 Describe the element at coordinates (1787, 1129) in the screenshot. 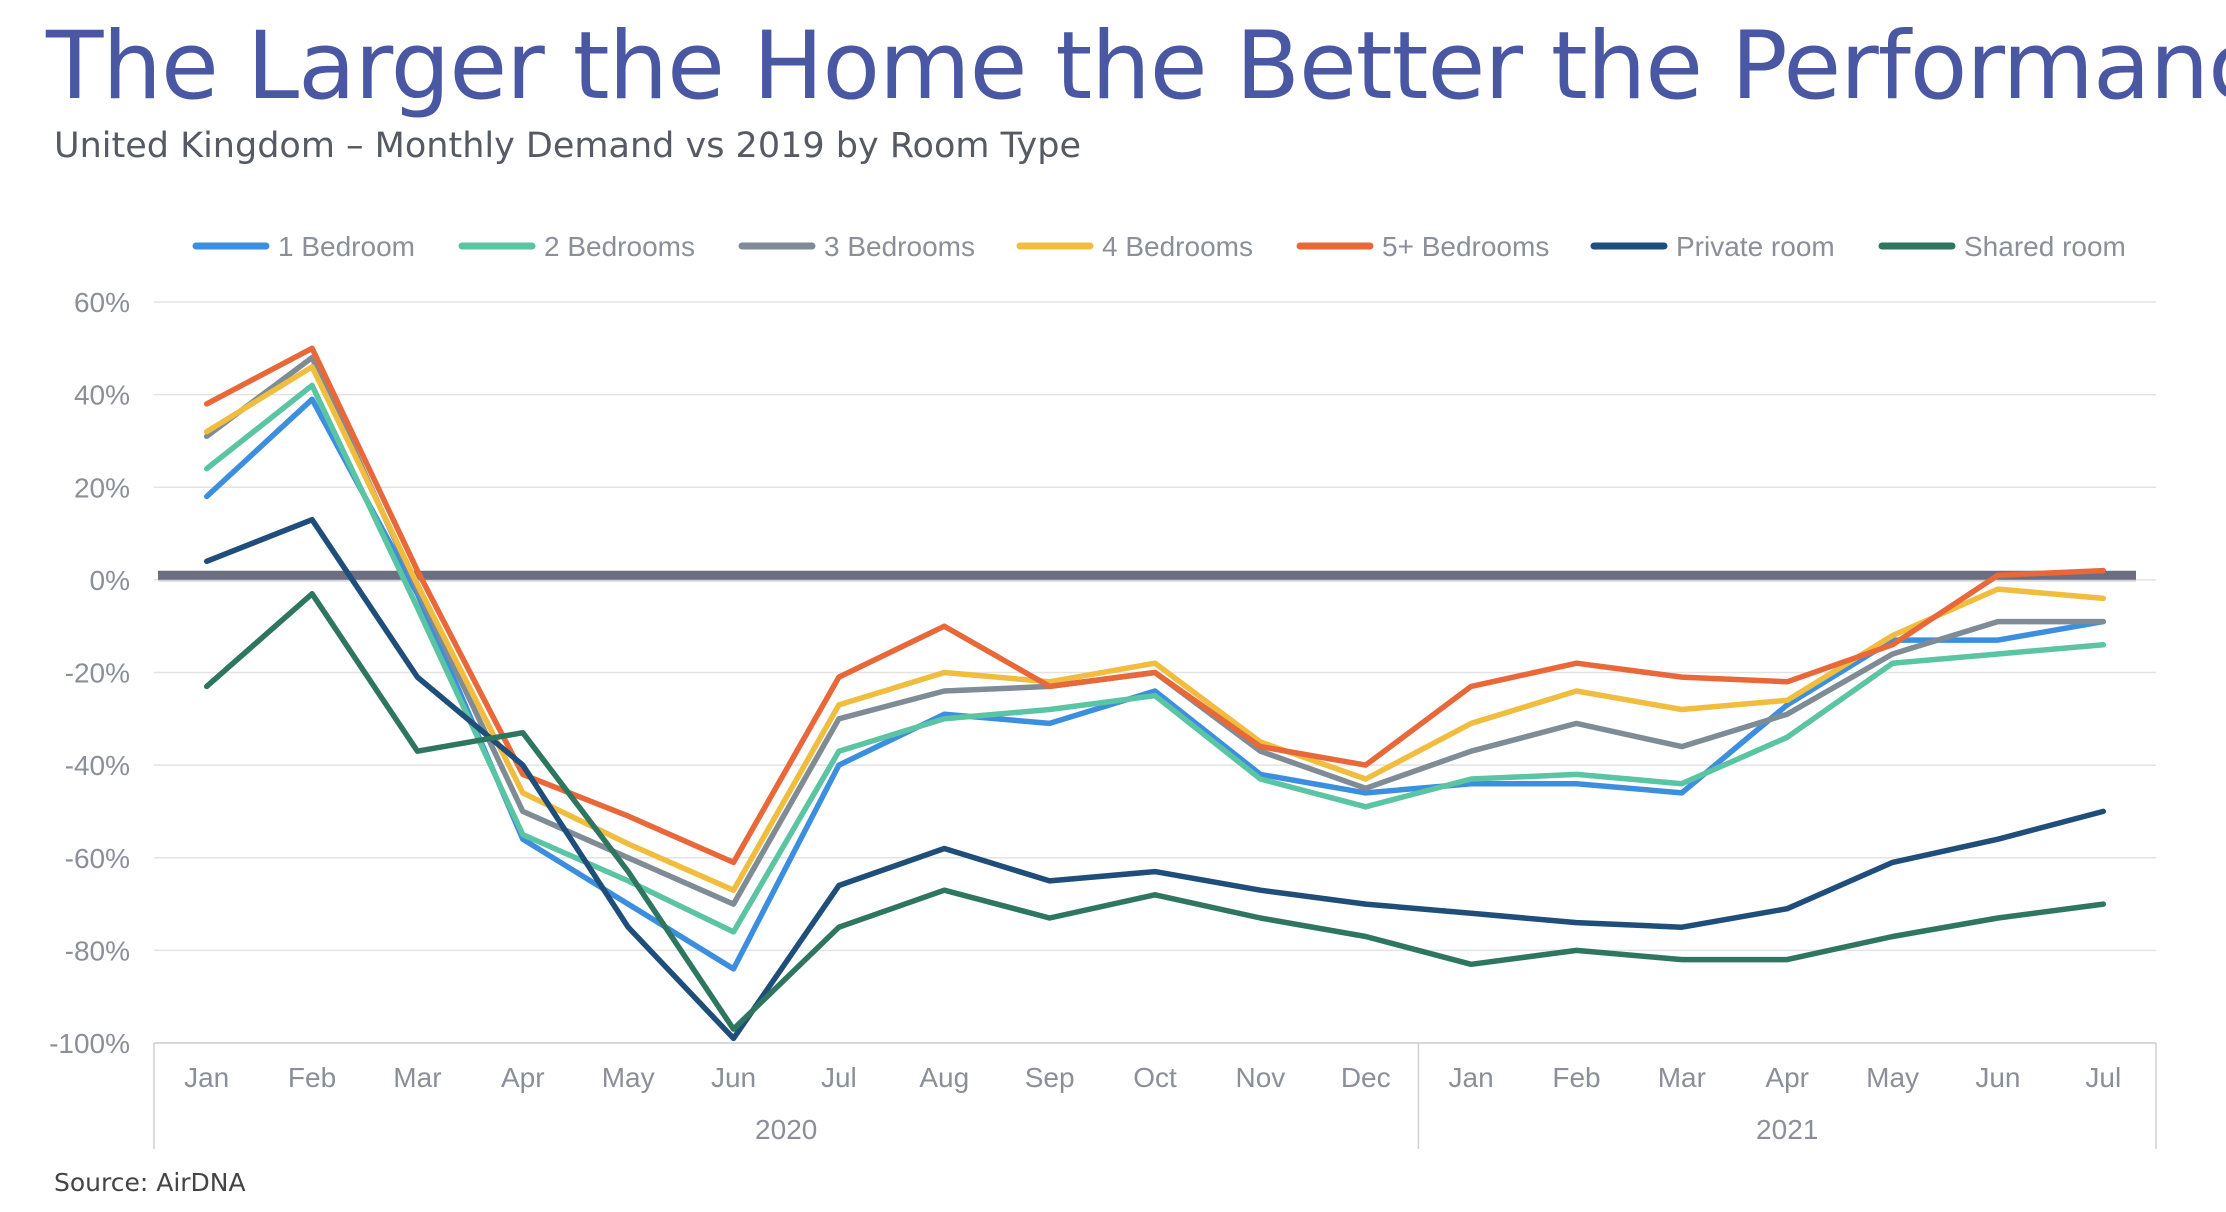

I see `year-label: 2021` at that location.